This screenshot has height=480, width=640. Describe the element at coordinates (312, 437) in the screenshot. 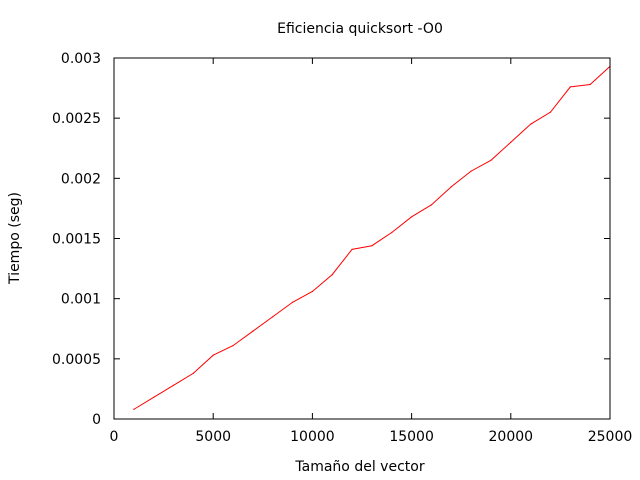

I see `x-tick-label: 10000` at that location.